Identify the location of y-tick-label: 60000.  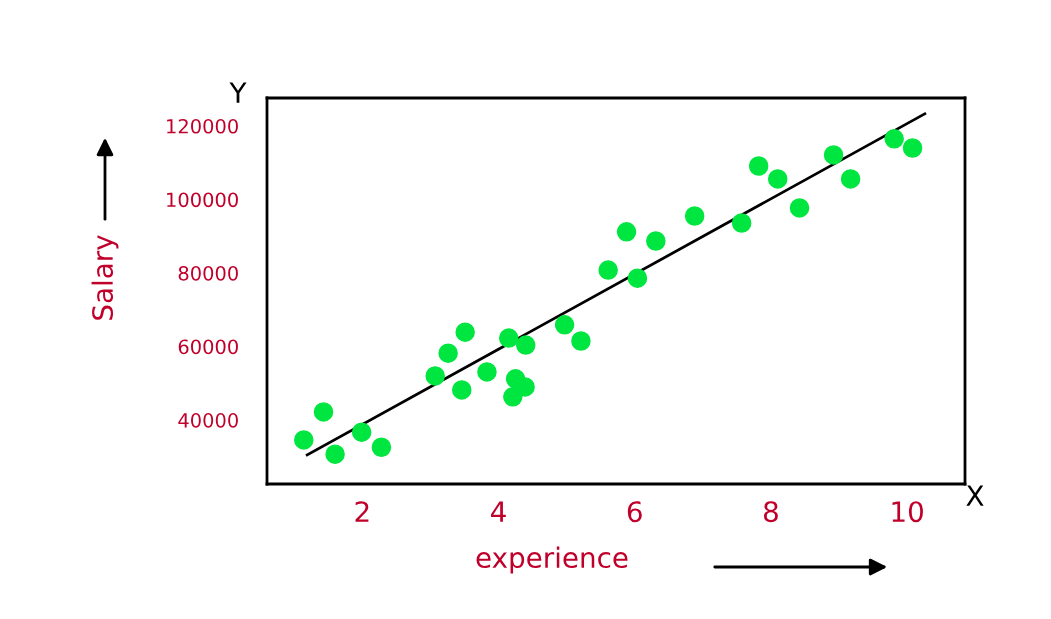
(208, 347).